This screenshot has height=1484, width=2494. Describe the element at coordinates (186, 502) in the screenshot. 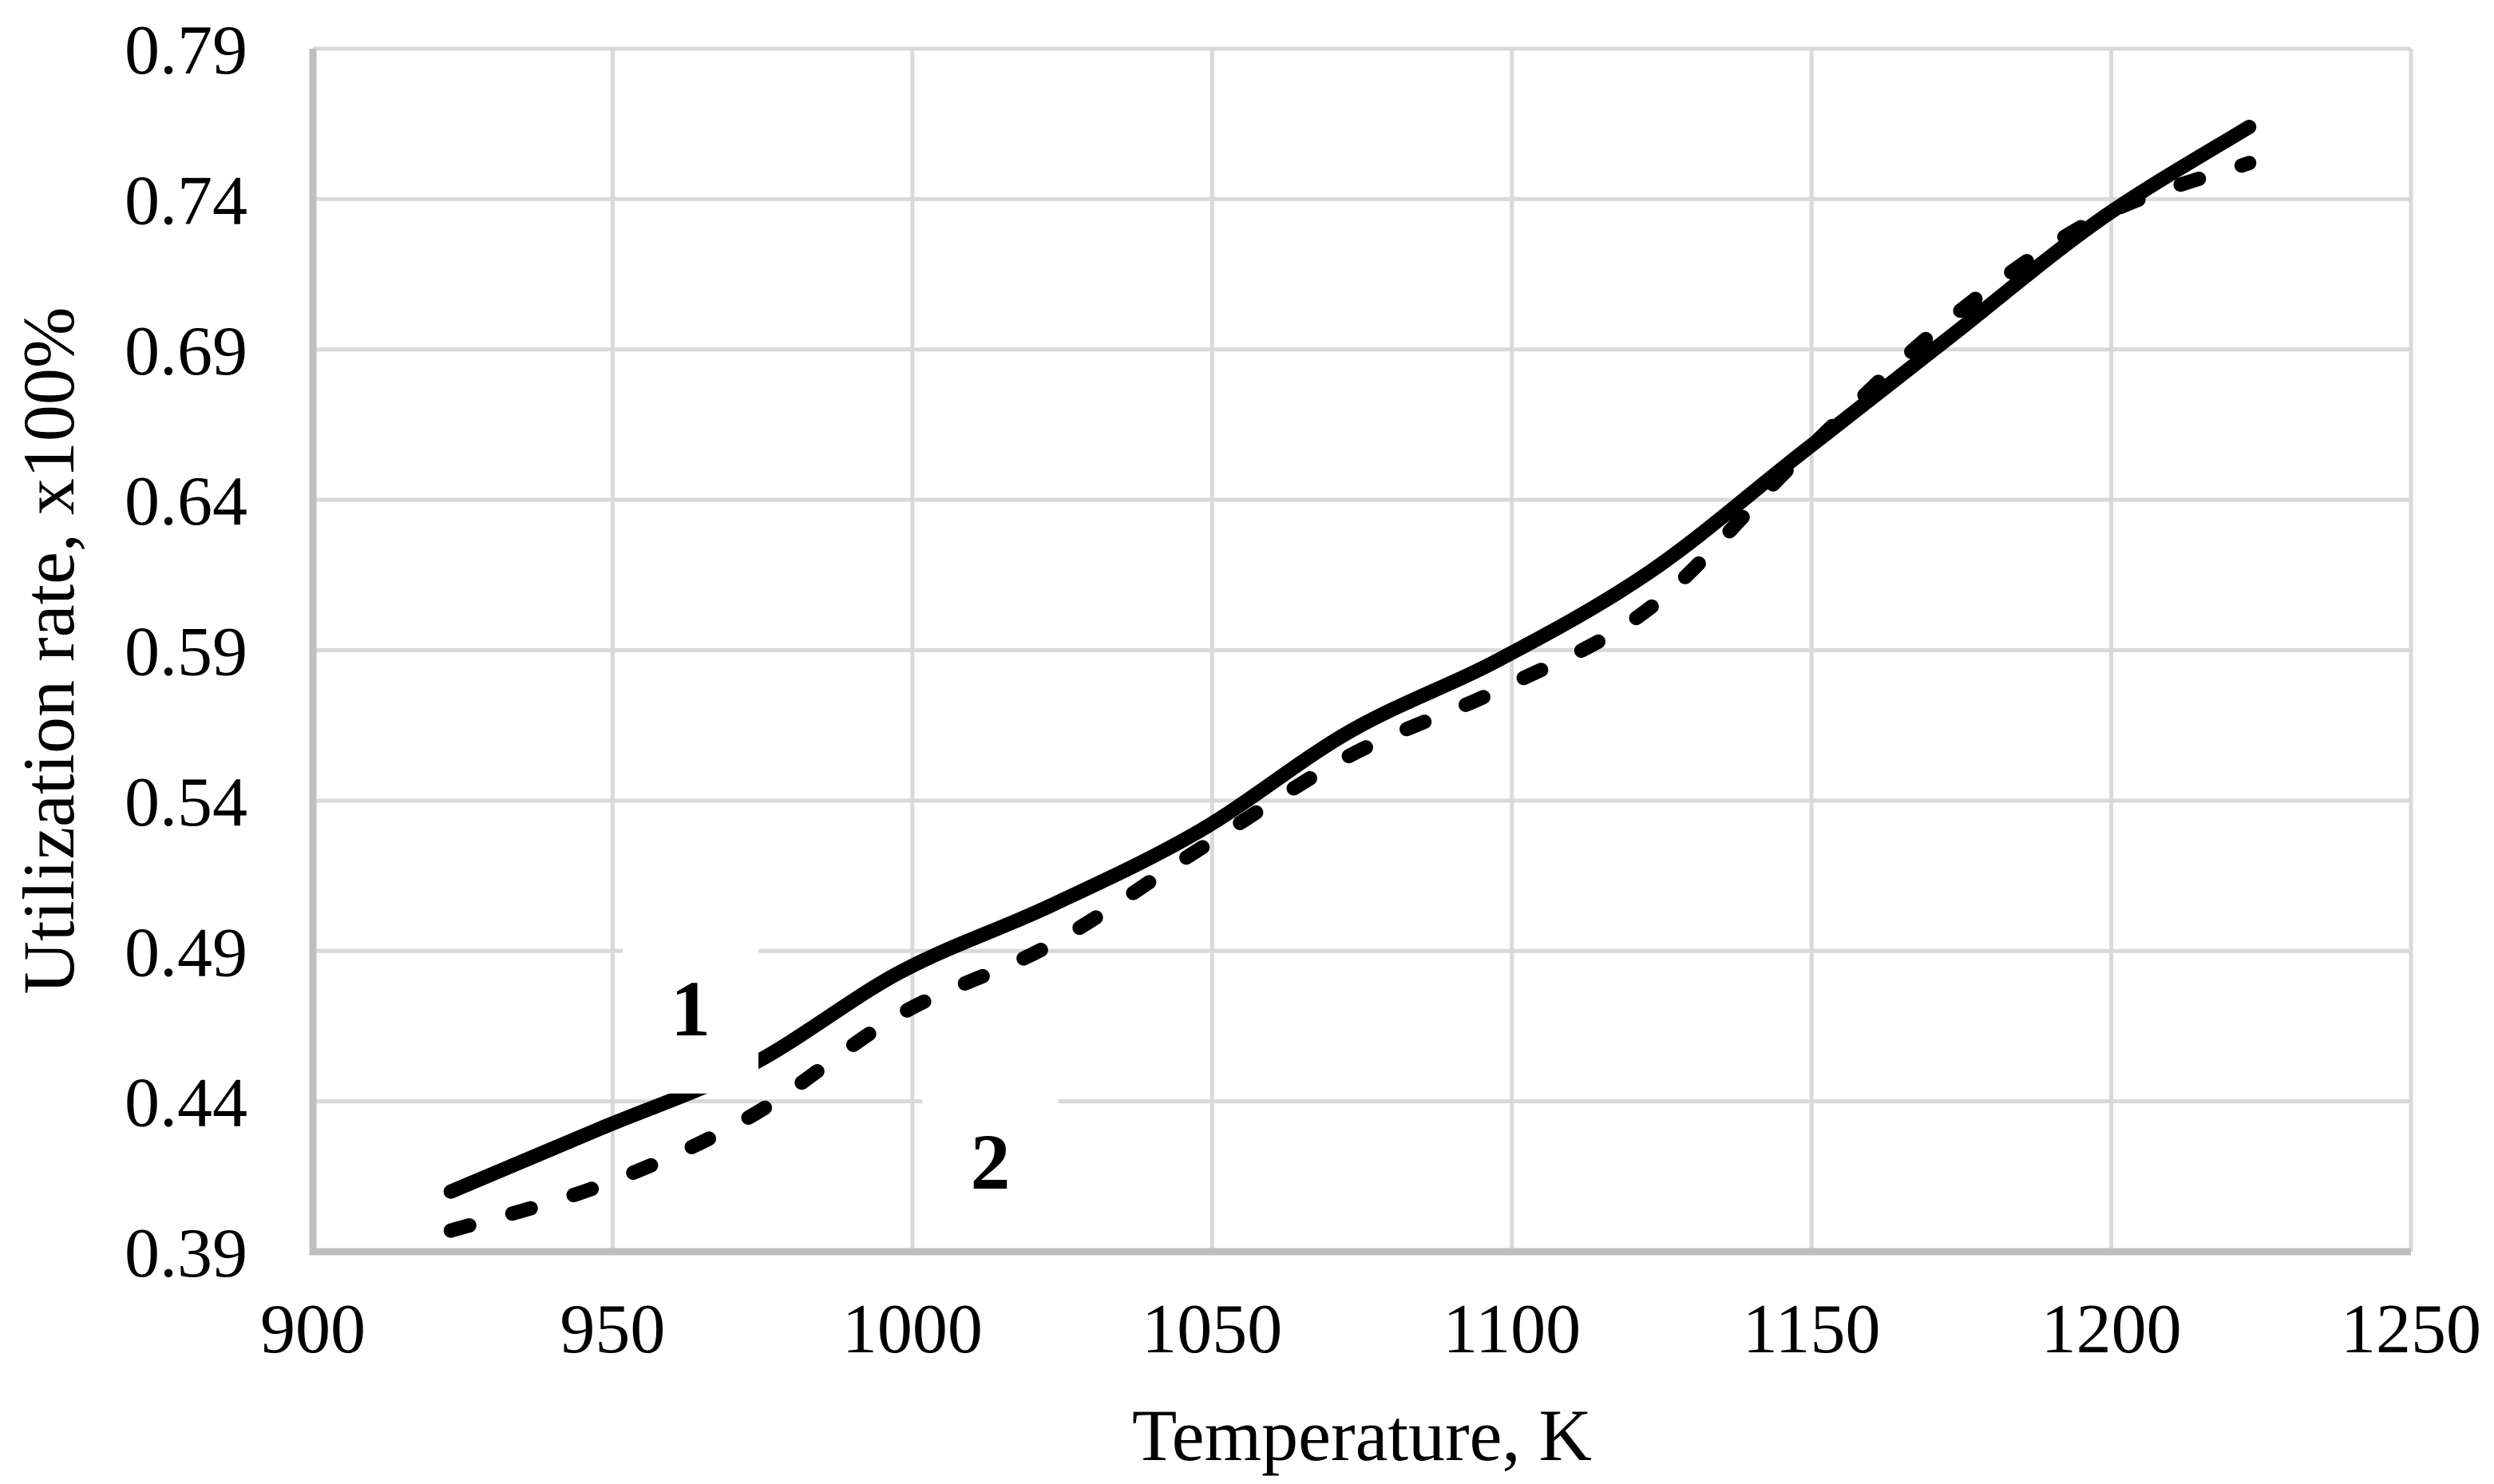

I see `y-tick-label: 0.64` at that location.